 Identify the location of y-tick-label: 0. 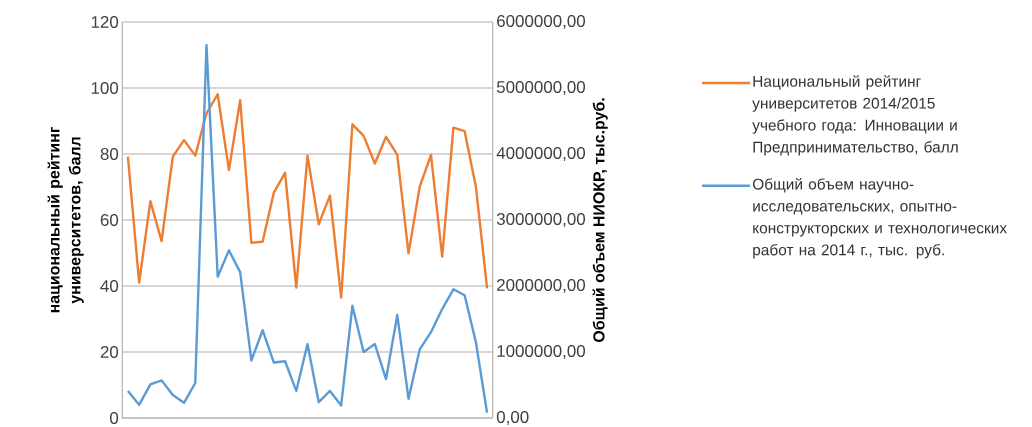
(114, 418).